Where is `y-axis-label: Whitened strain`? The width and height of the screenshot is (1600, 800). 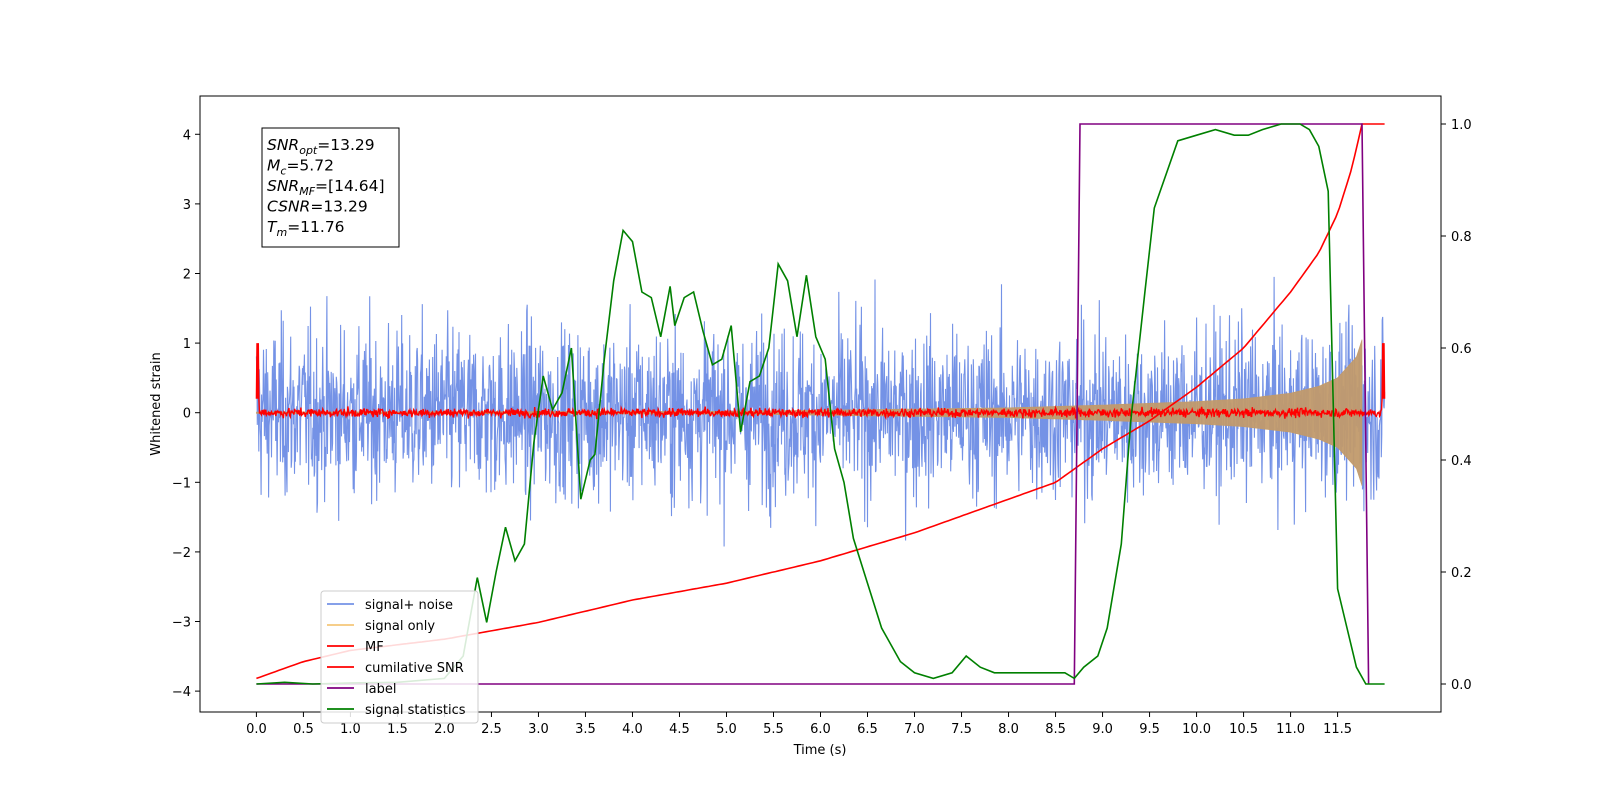 y-axis-label: Whitened strain is located at coordinates (156, 403).